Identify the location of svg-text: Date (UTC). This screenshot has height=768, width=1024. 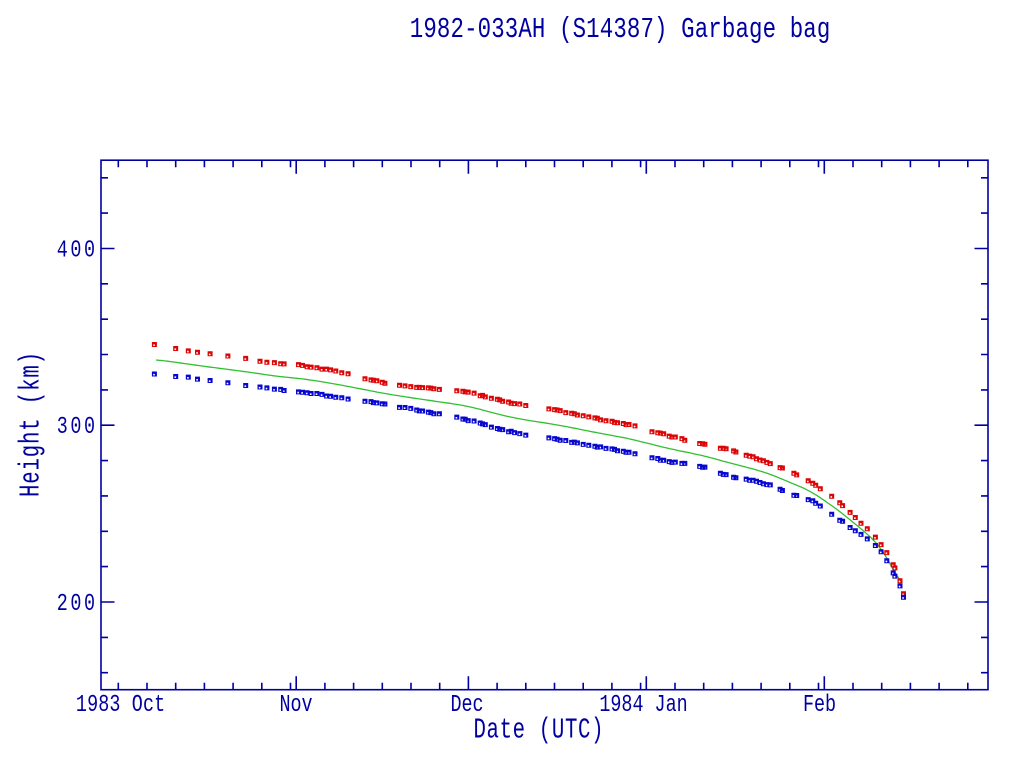
(539, 729).